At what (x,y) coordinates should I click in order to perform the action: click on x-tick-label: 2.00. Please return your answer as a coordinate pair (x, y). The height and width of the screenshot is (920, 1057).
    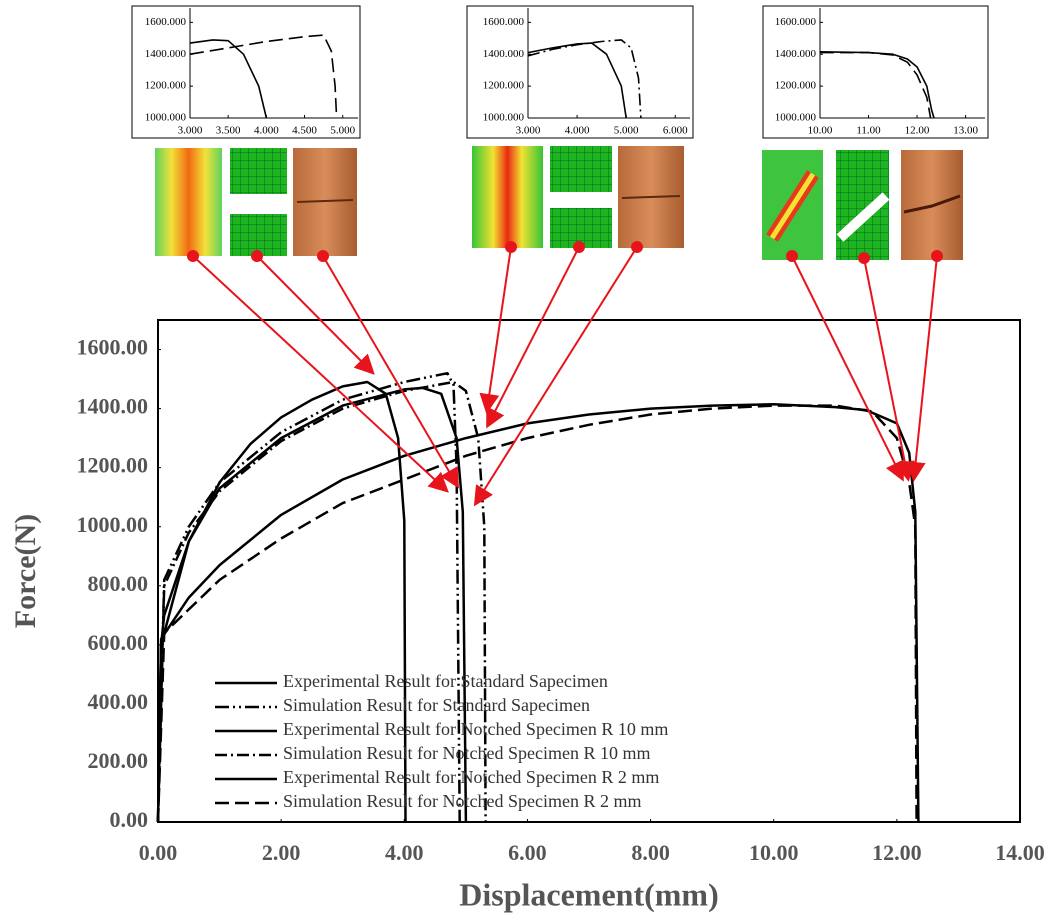
    Looking at the image, I should click on (281, 852).